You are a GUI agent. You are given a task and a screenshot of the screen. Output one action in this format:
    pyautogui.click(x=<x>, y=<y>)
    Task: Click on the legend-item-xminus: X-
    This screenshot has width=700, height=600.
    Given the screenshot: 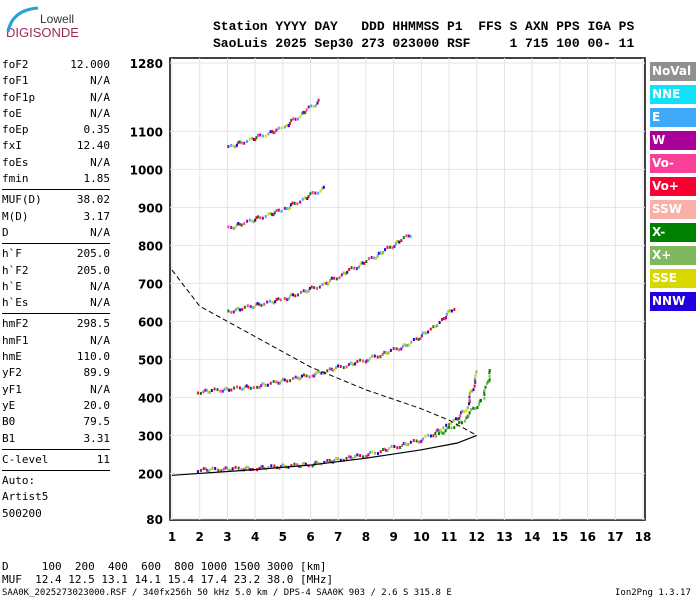 What is the action you would take?
    pyautogui.click(x=673, y=232)
    